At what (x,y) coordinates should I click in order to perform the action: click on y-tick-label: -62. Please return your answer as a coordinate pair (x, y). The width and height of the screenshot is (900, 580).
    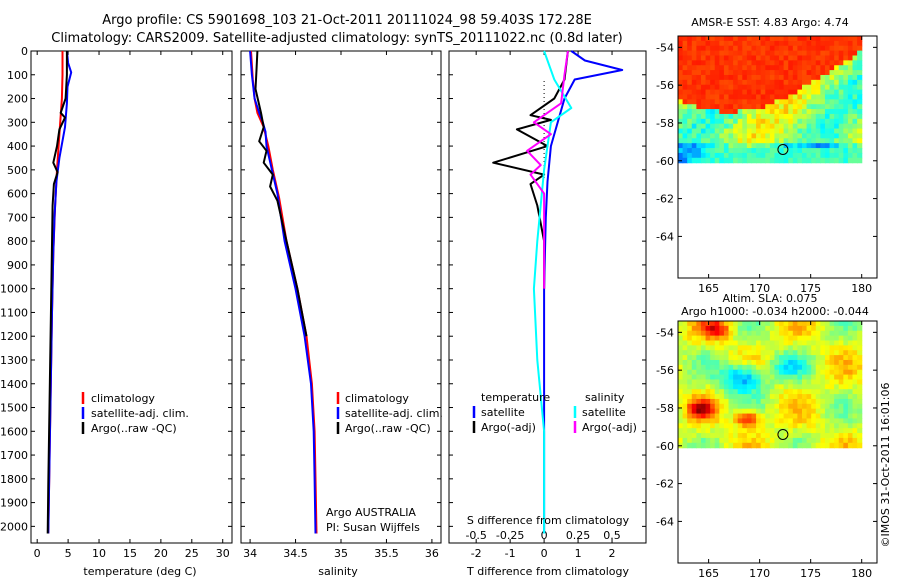
    Looking at the image, I should click on (665, 484).